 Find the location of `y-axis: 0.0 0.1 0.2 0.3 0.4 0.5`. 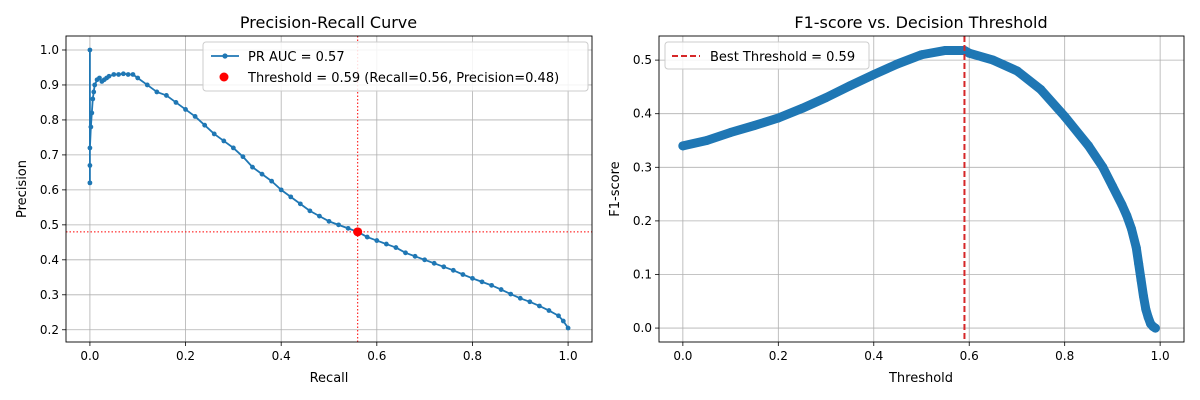

y-axis: 0.0 0.1 0.2 0.3 0.4 0.5 is located at coordinates (646, 194).